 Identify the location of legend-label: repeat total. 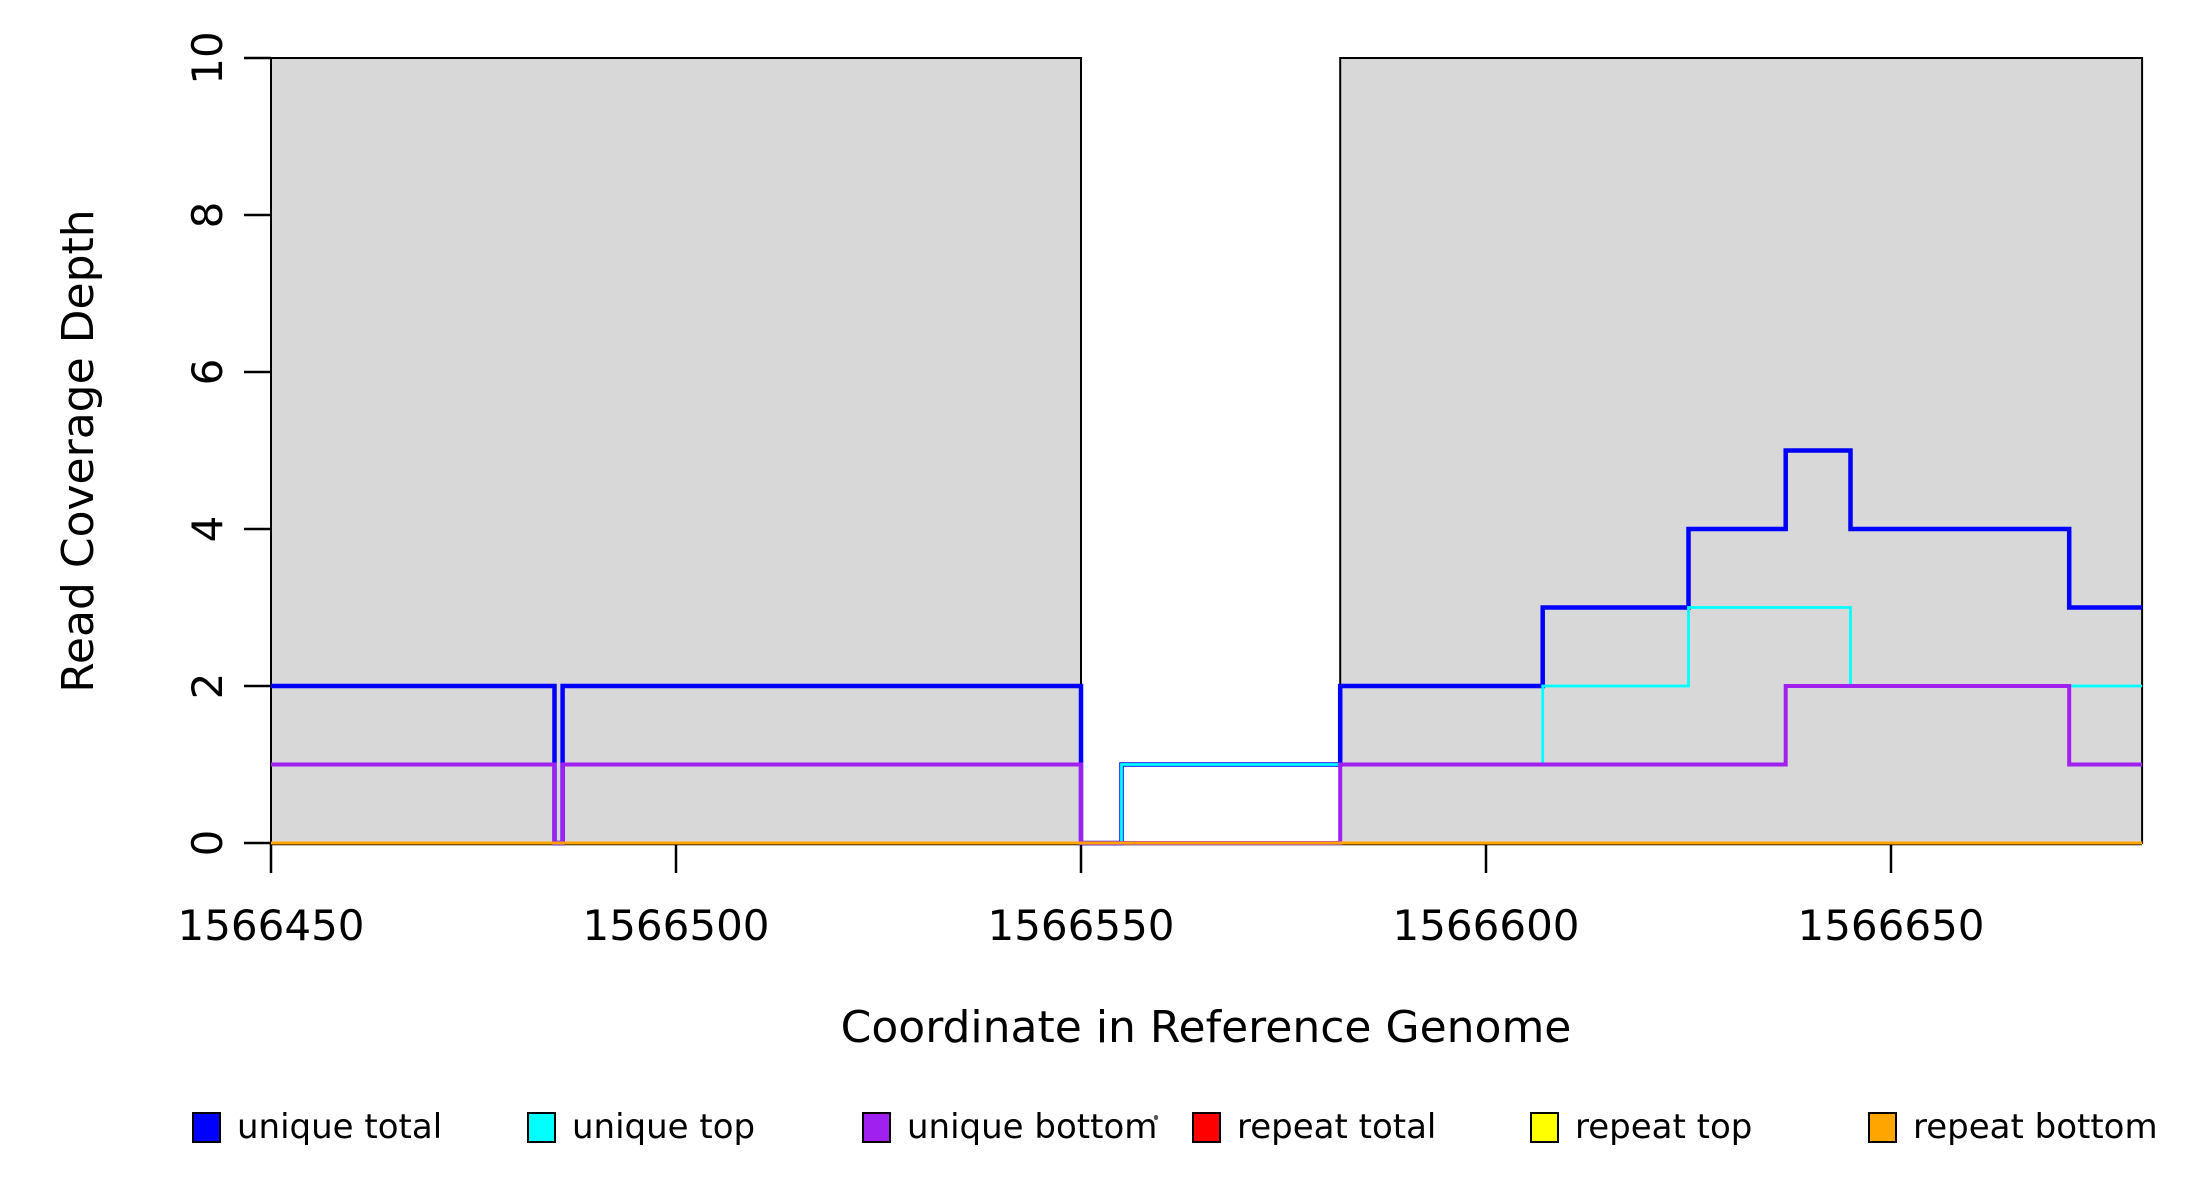
(1337, 1127).